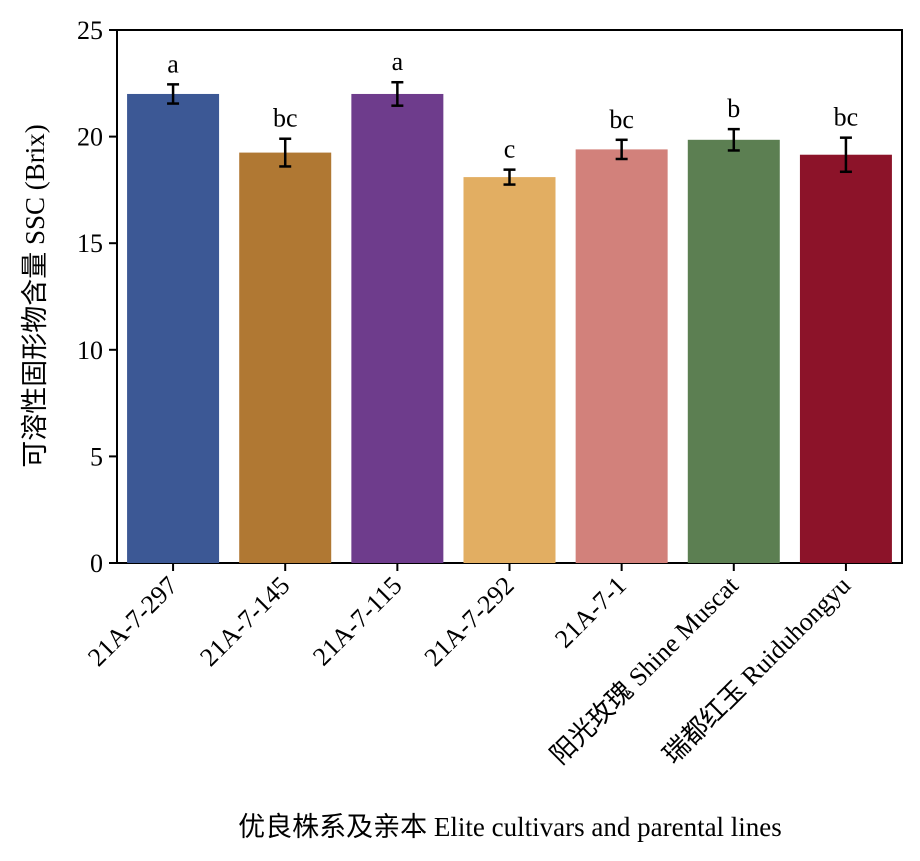 Image resolution: width=920 pixels, height=861 pixels. What do you see at coordinates (97, 297) in the screenshot?
I see `y-axis-ticks: 0 5 10 15 20 25` at bounding box center [97, 297].